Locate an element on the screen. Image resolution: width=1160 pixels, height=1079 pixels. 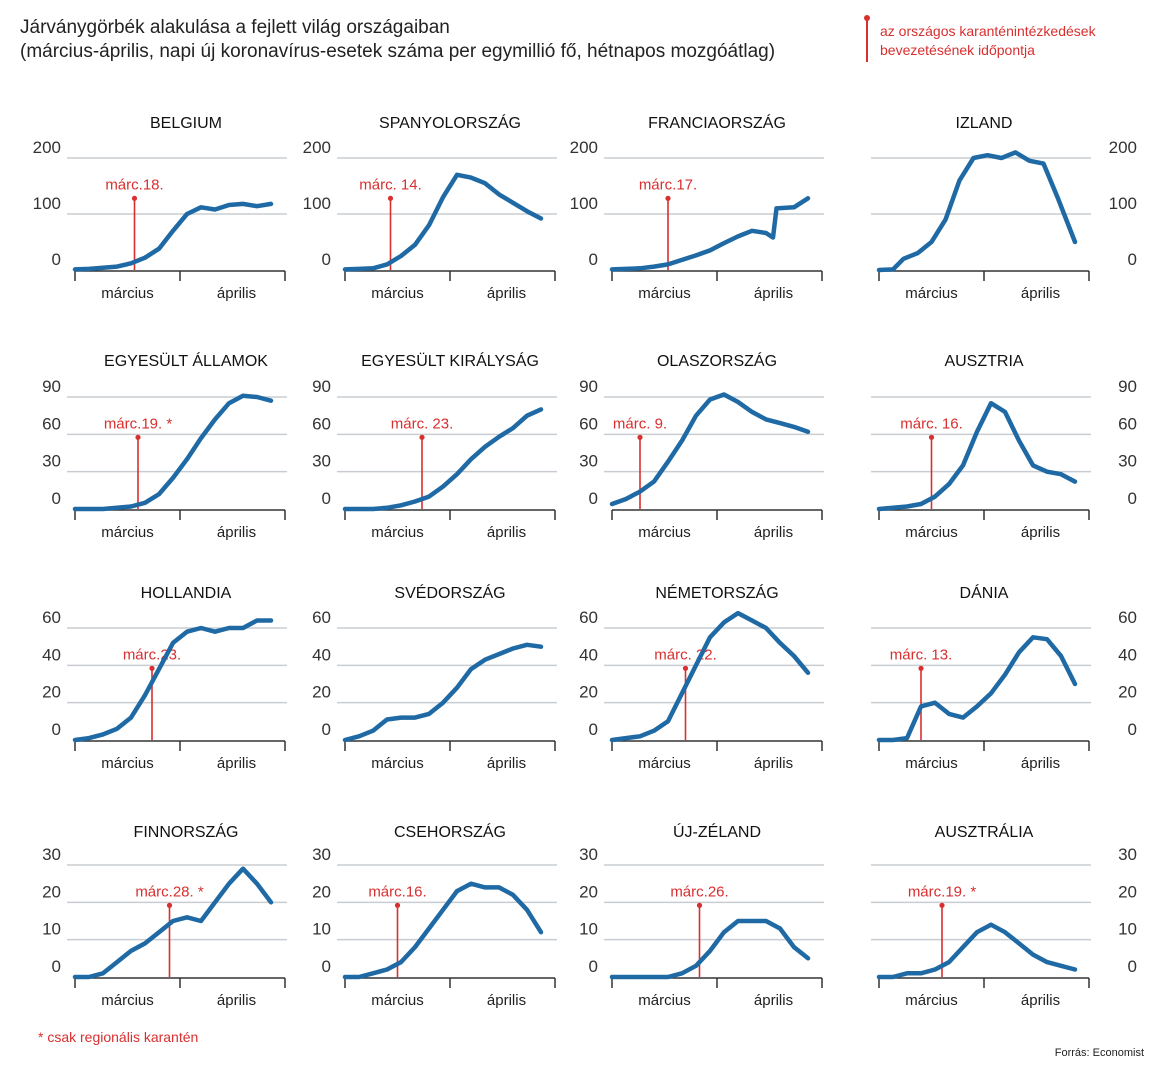
lockdown-label: márc. 23. is located at coordinates (422, 423).